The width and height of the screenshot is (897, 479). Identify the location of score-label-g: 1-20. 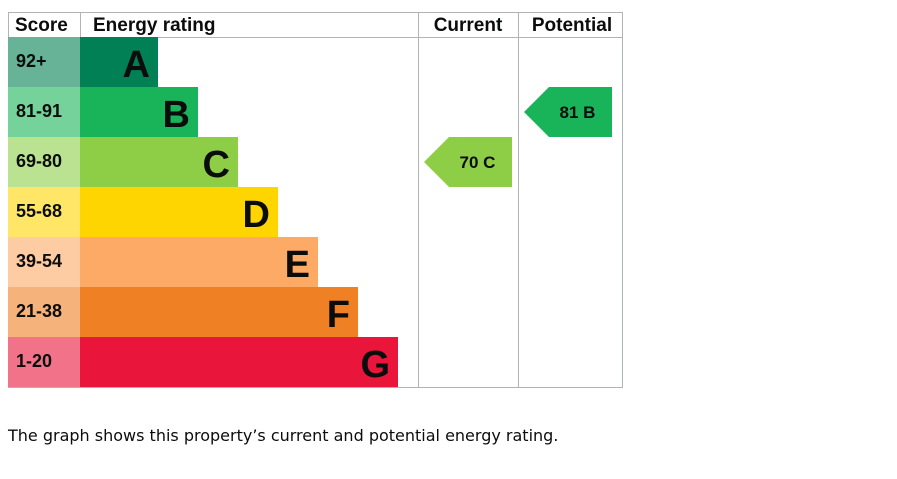
(34, 361).